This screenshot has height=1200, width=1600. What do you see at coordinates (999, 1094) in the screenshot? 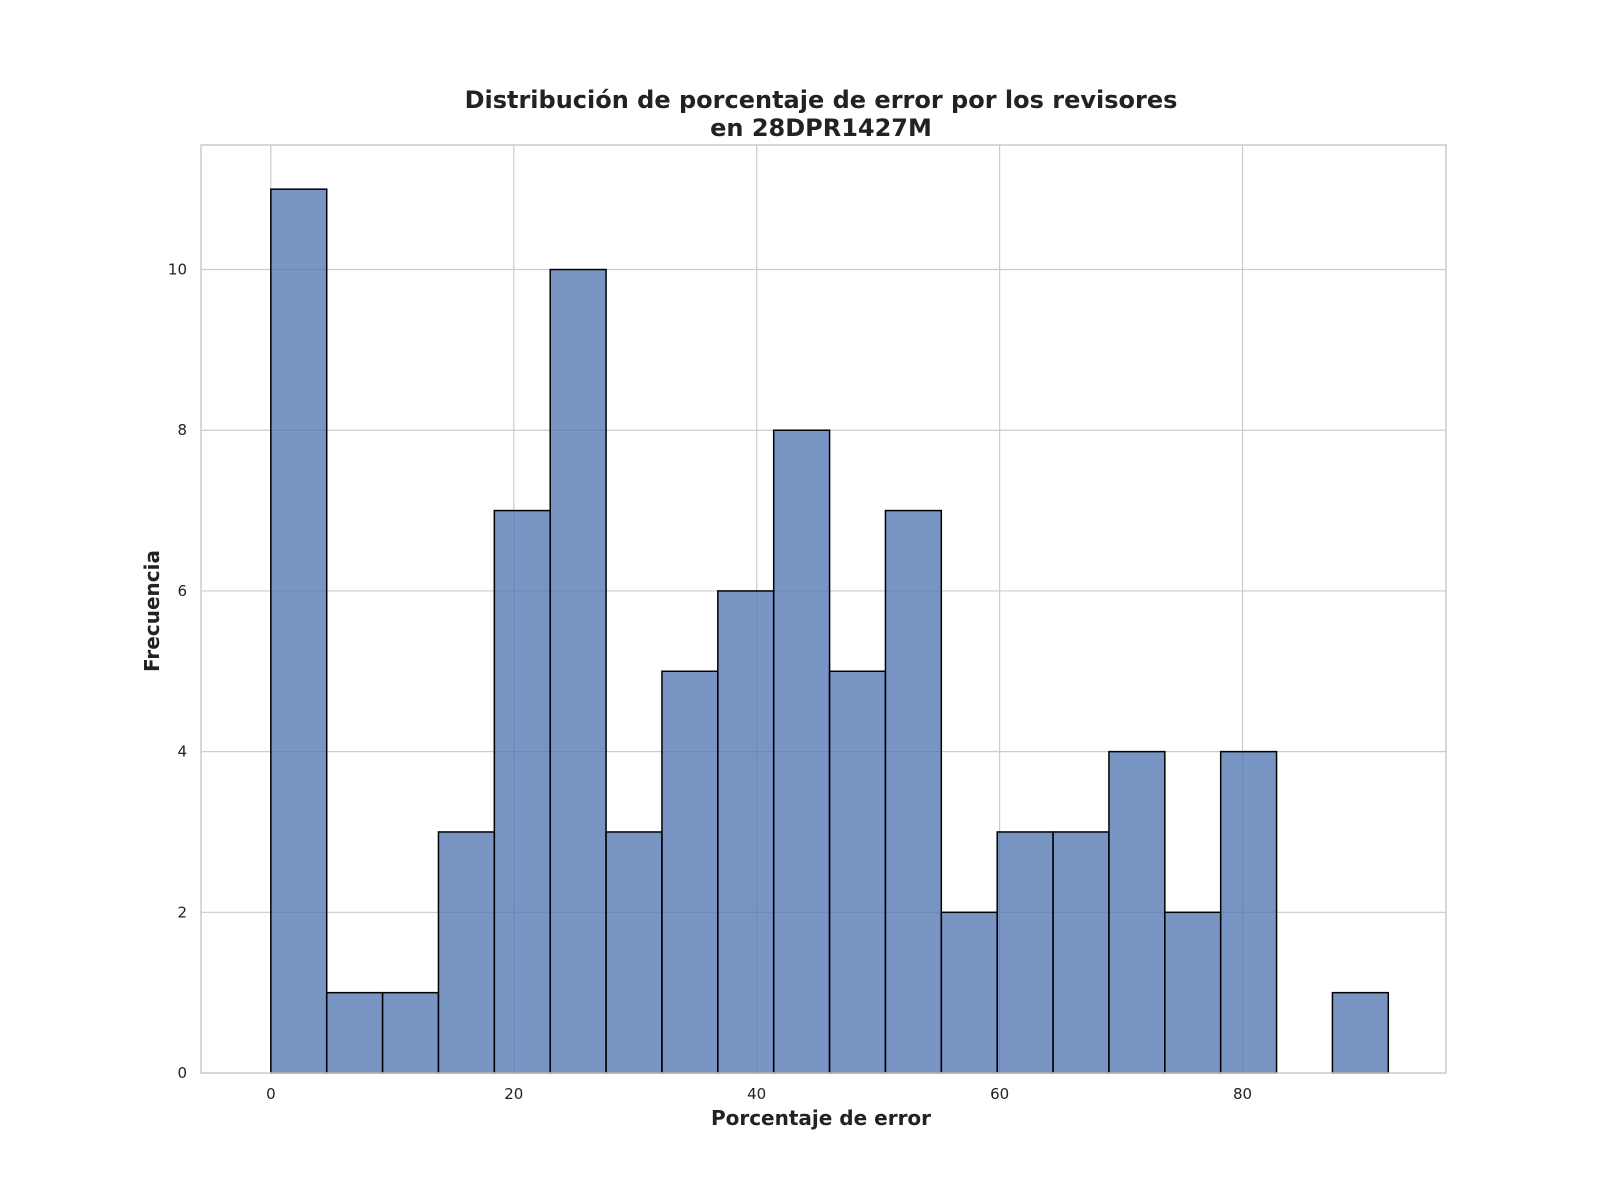
I see `x-tick-label: 60` at bounding box center [999, 1094].